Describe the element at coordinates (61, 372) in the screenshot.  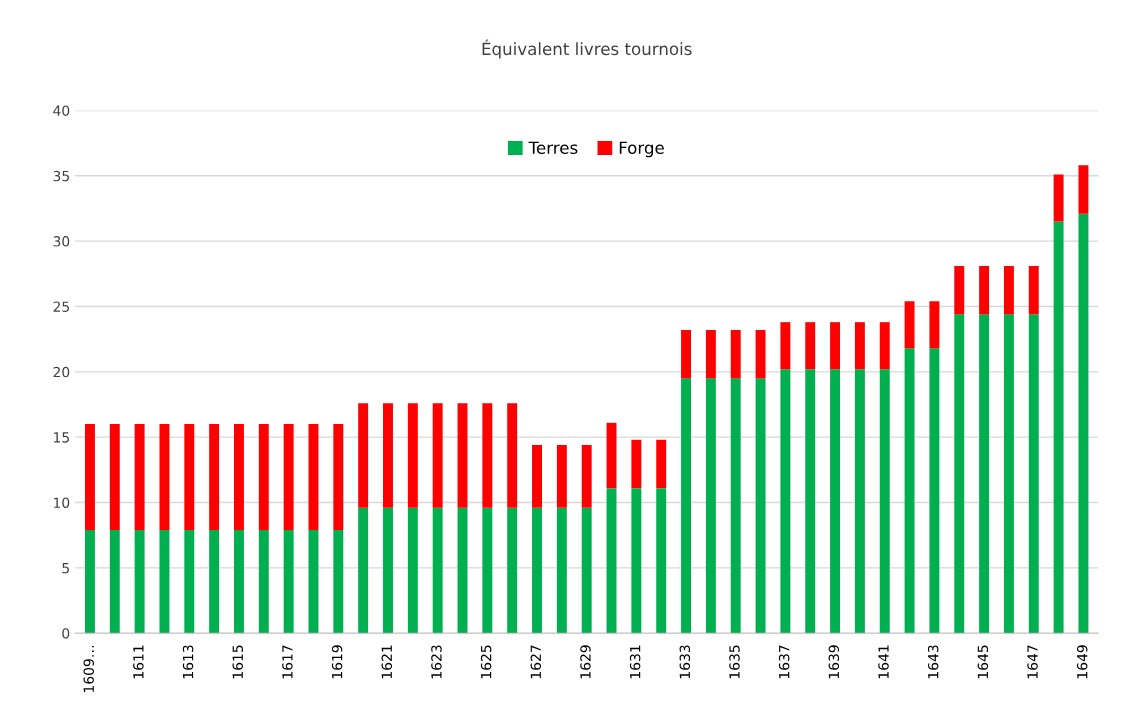
I see `y-tick-label: 20` at that location.